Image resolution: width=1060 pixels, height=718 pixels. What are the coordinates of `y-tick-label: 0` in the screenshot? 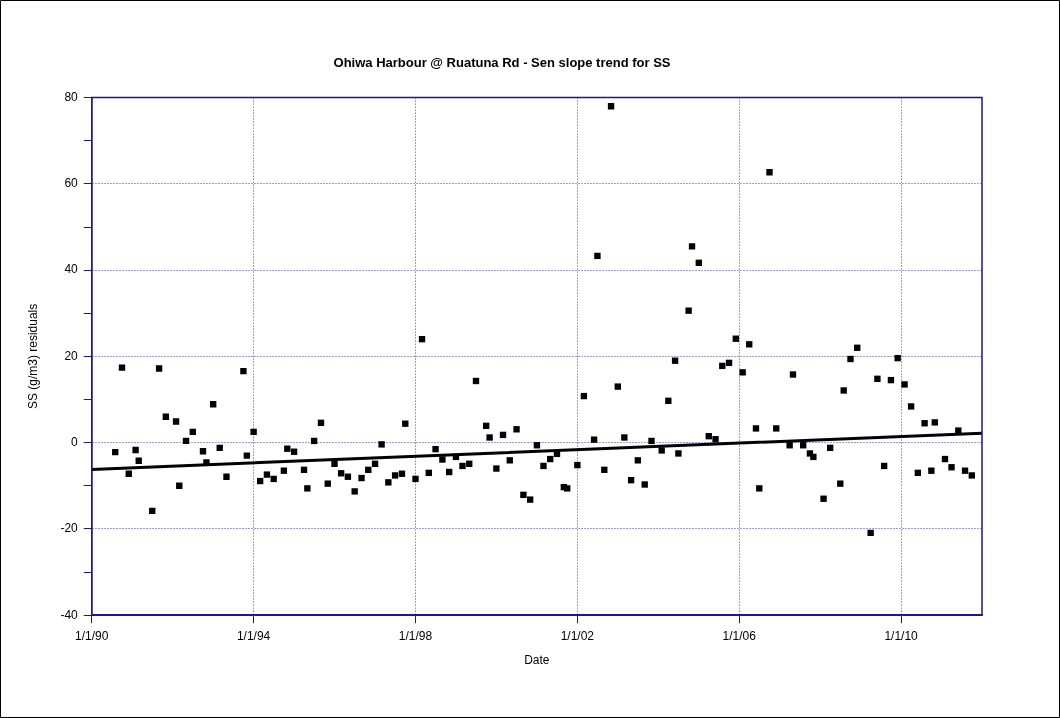 It's located at (75, 441).